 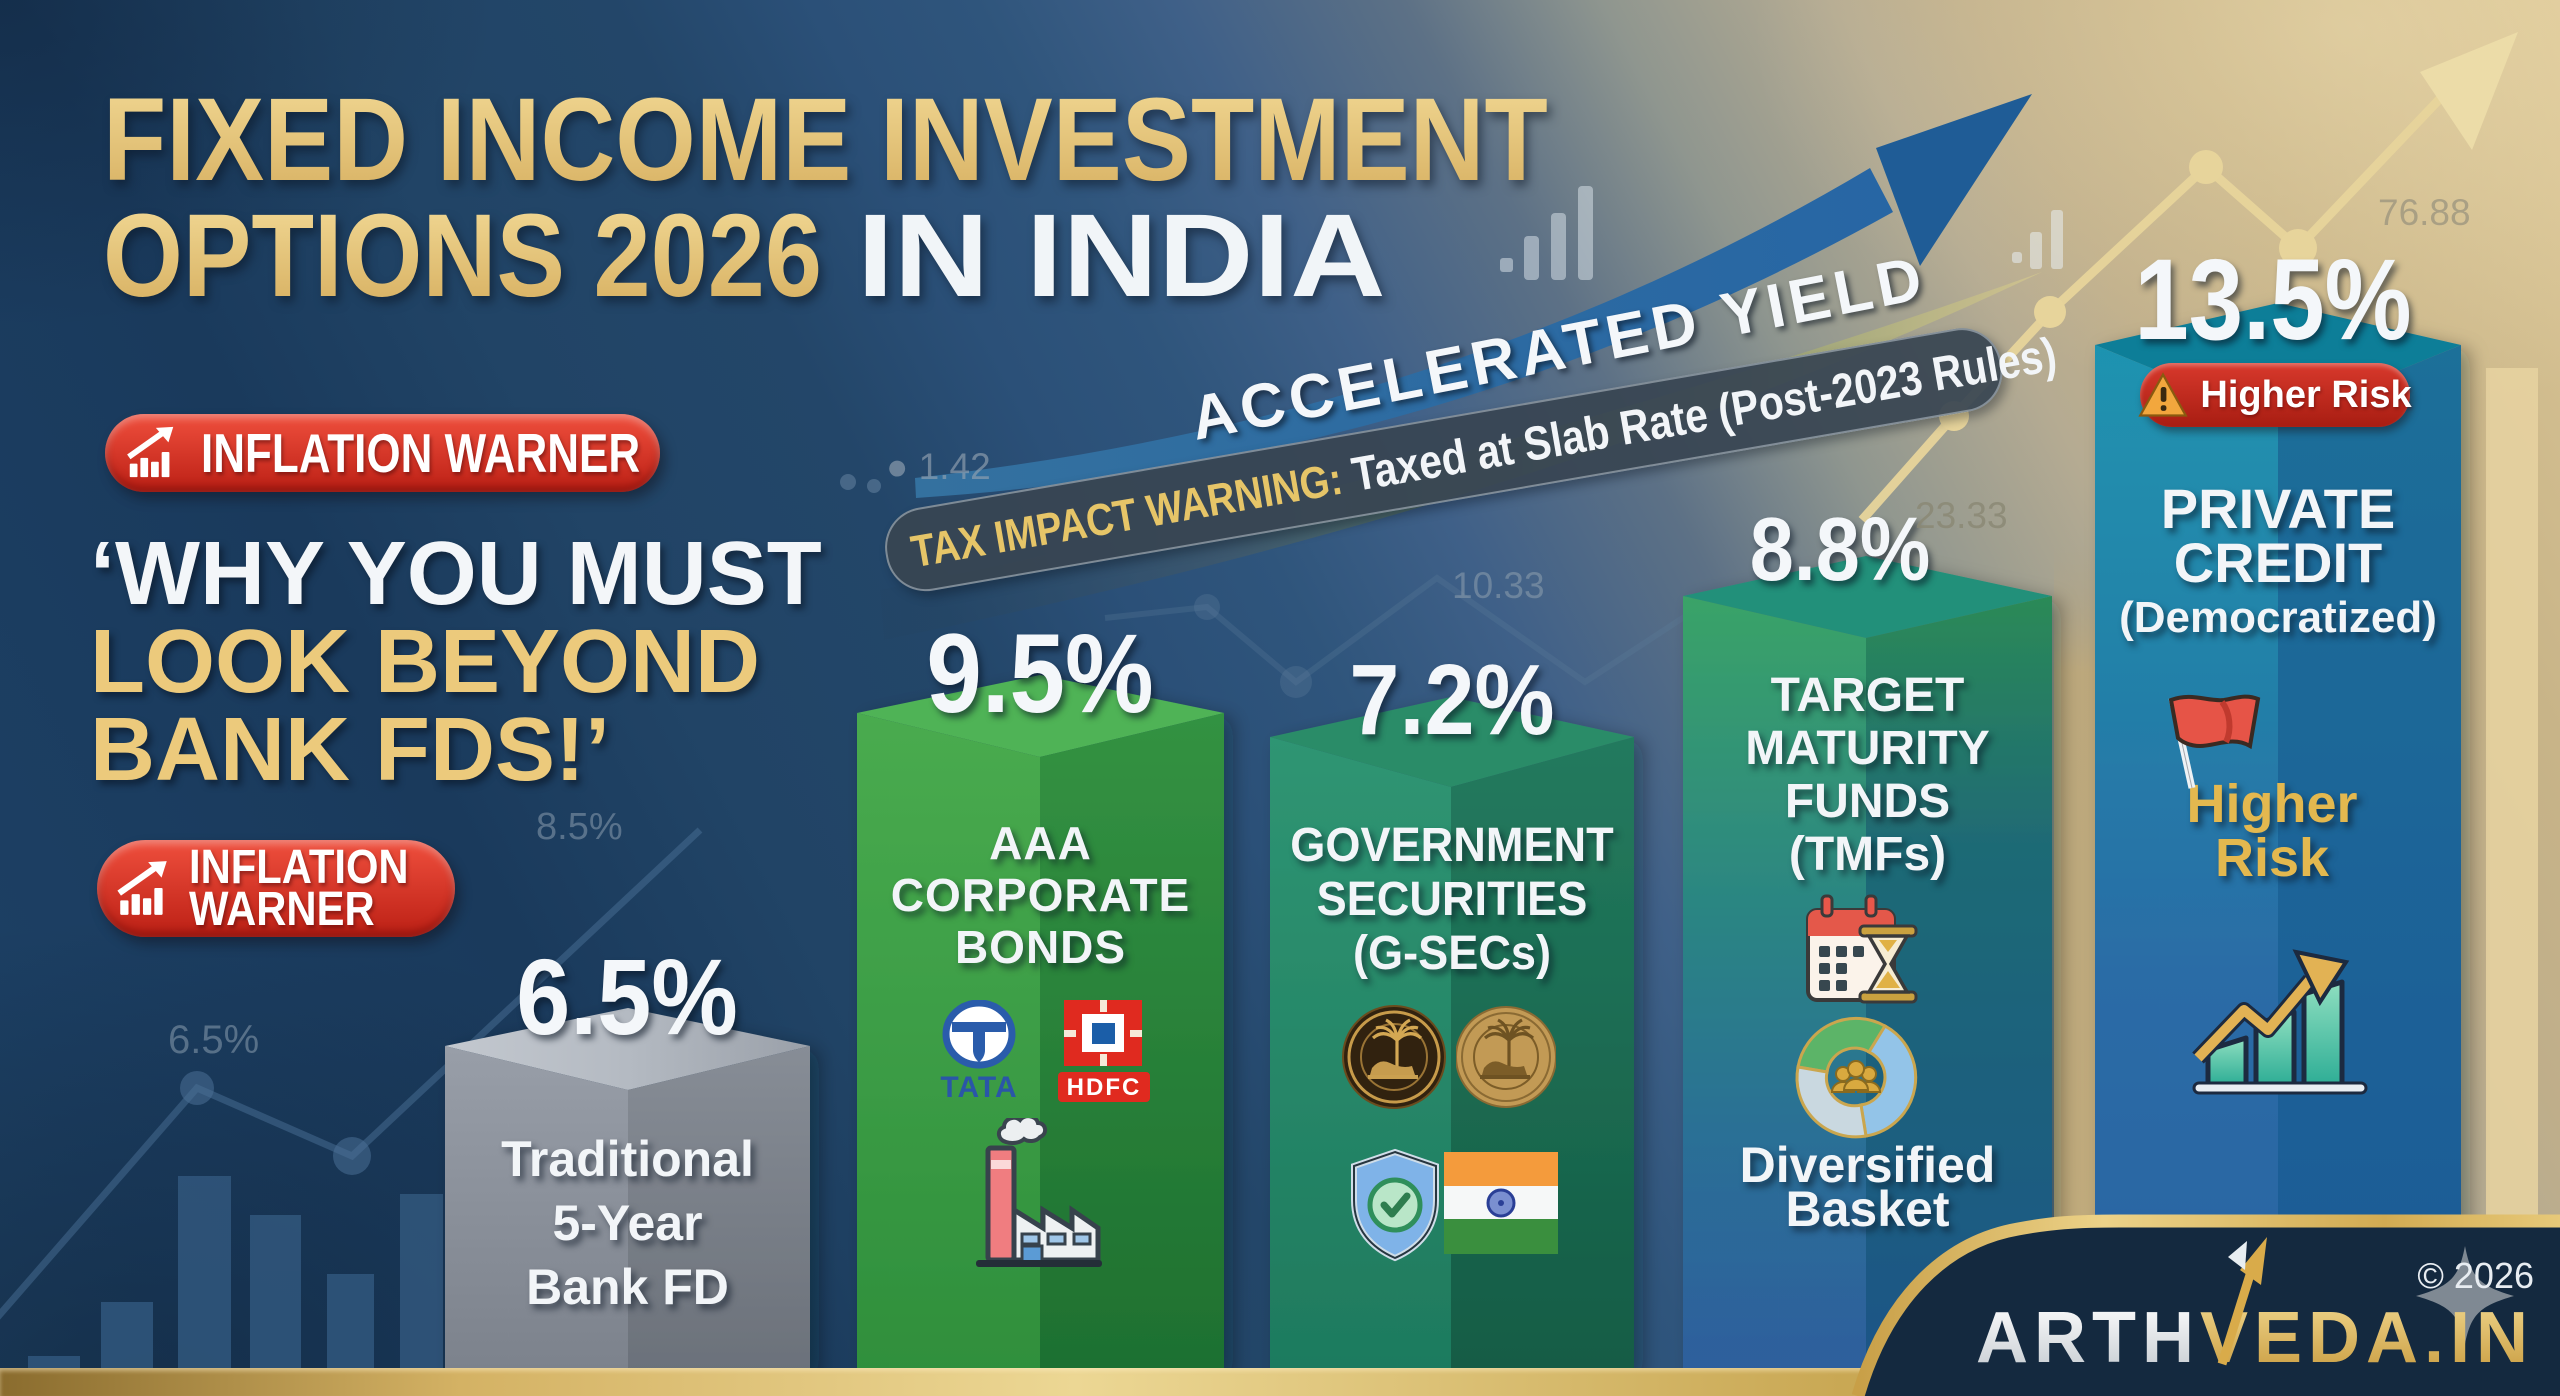 What do you see at coordinates (2475, 1275) in the screenshot?
I see `svg-text: © 2026` at bounding box center [2475, 1275].